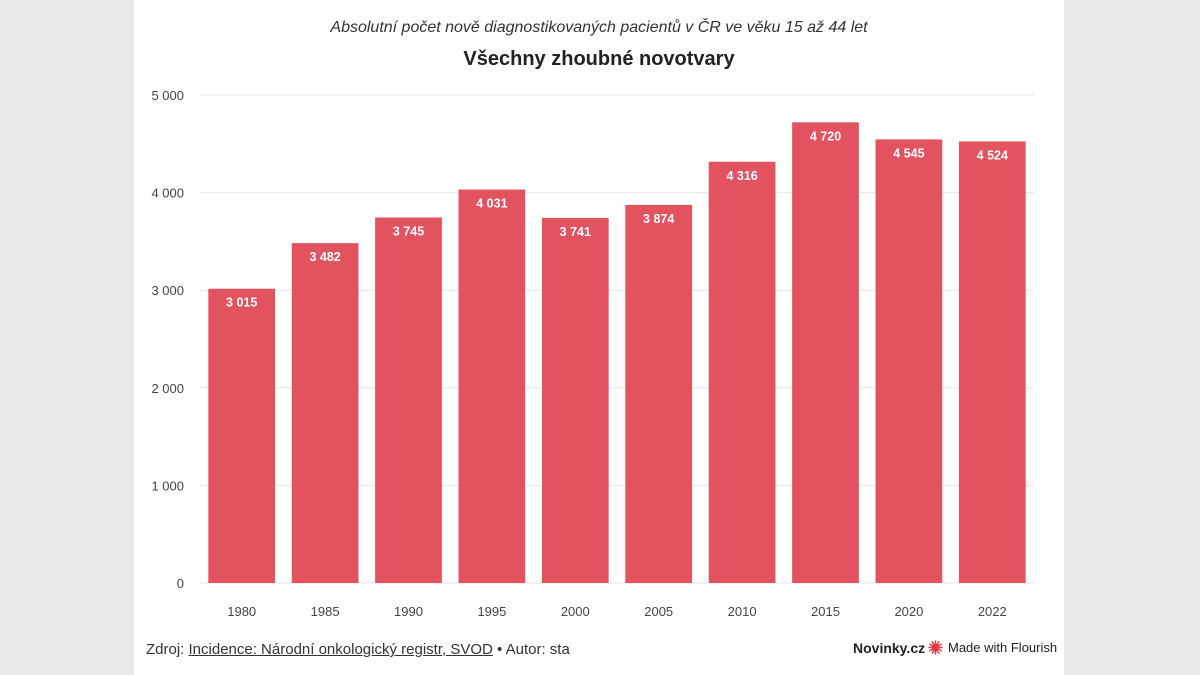 The width and height of the screenshot is (1200, 675). Describe the element at coordinates (325, 611) in the screenshot. I see `x-tick-label: 1985` at that location.